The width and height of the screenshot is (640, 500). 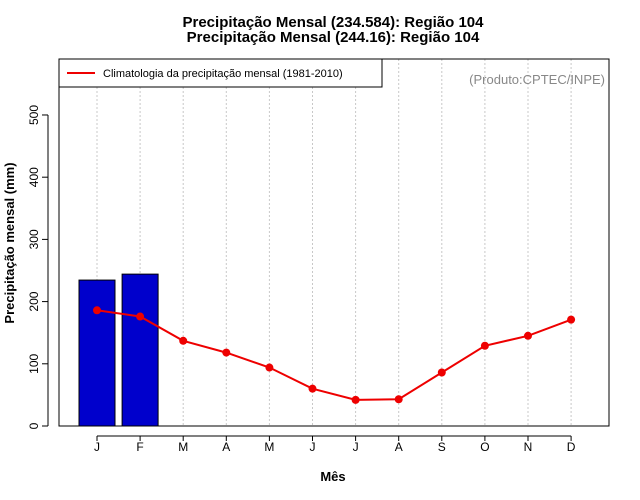 I want to click on y-tick-label: 200, so click(x=34, y=301).